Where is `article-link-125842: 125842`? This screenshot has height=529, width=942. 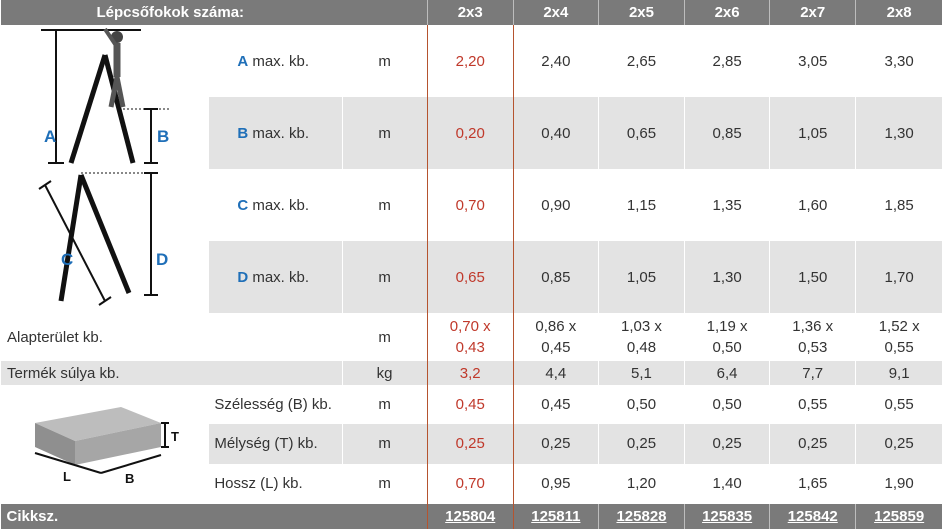 article-link-125842: 125842 is located at coordinates (813, 516).